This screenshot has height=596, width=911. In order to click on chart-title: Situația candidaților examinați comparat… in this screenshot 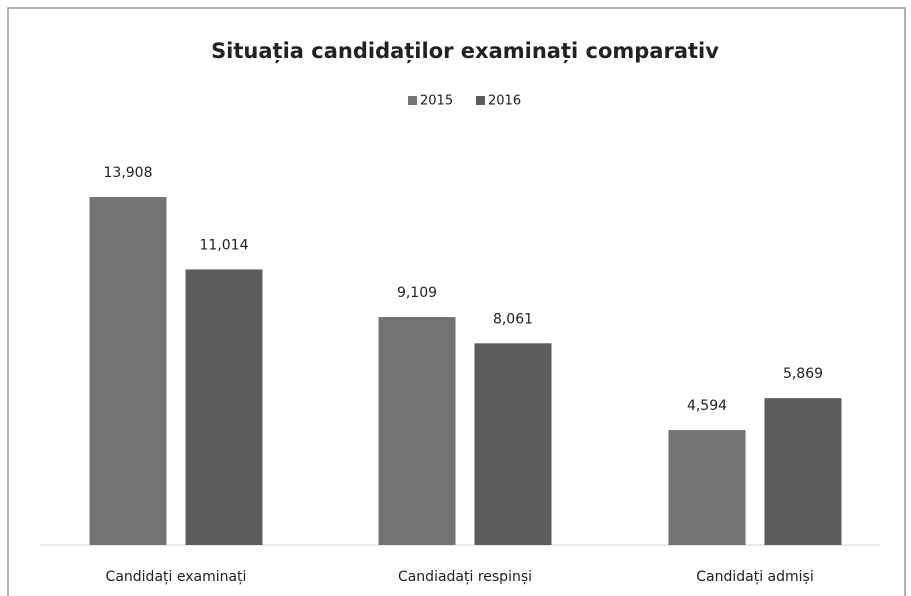, I will do `click(465, 51)`.